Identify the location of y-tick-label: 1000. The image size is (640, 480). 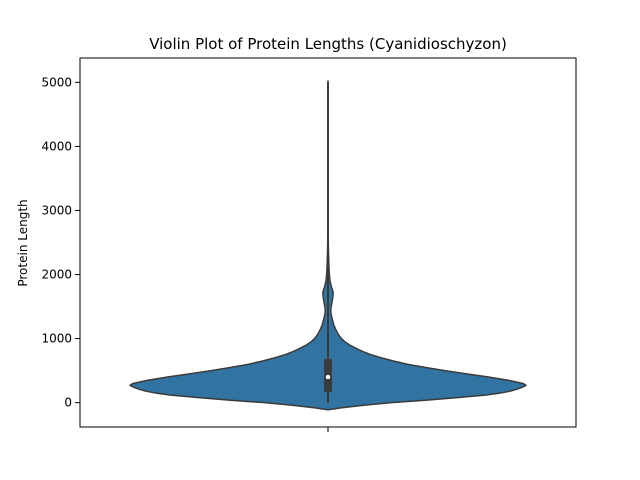
(56, 339).